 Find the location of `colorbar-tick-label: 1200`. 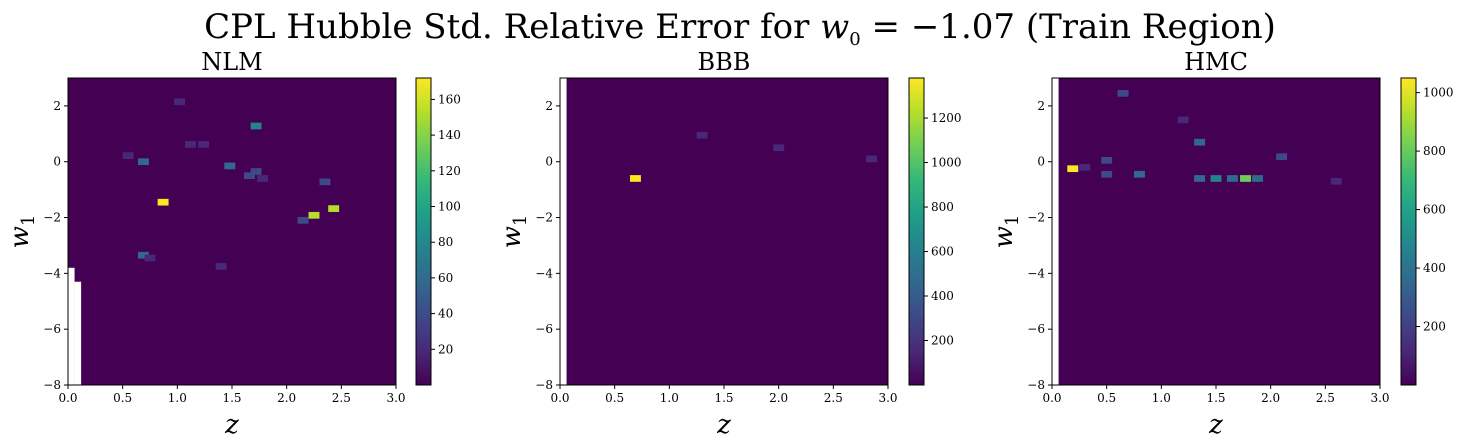

colorbar-tick-label: 1200 is located at coordinates (946, 118).